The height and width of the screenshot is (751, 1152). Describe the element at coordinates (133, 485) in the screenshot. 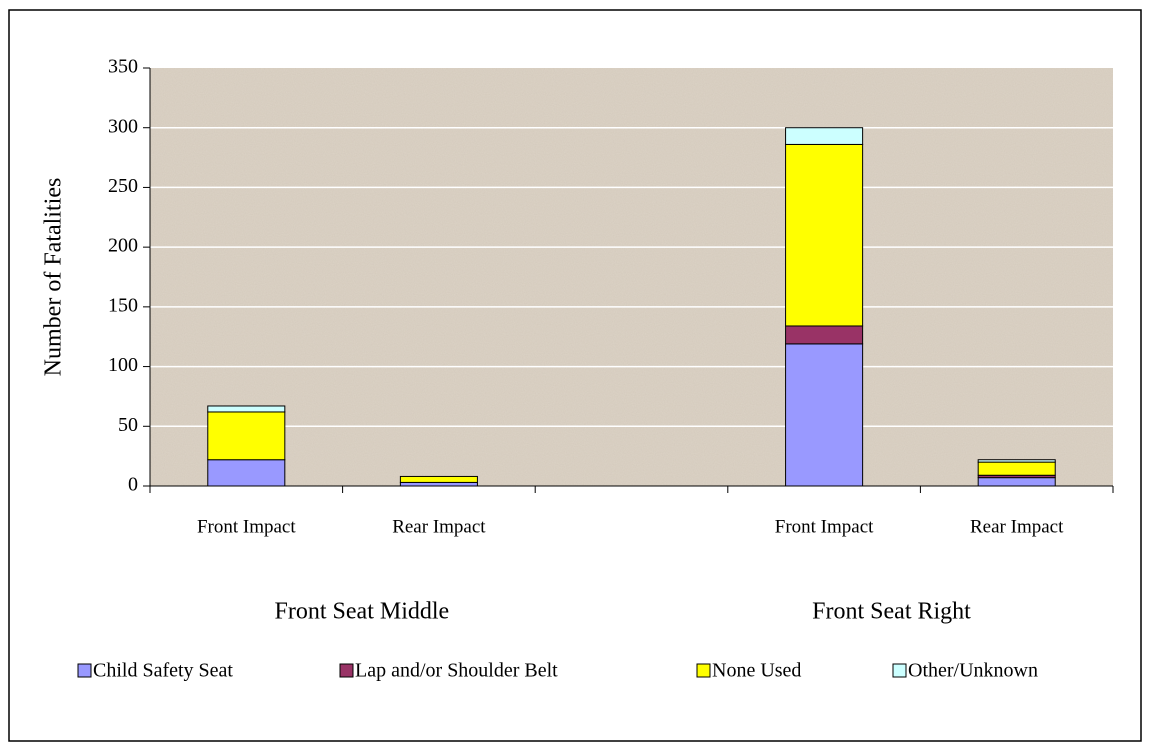

I see `y-tick-label: 0` at that location.